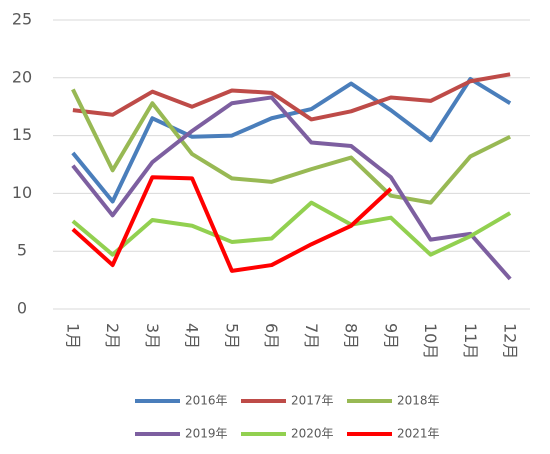  I want to click on x-tick-label: 5月, so click(231, 336).